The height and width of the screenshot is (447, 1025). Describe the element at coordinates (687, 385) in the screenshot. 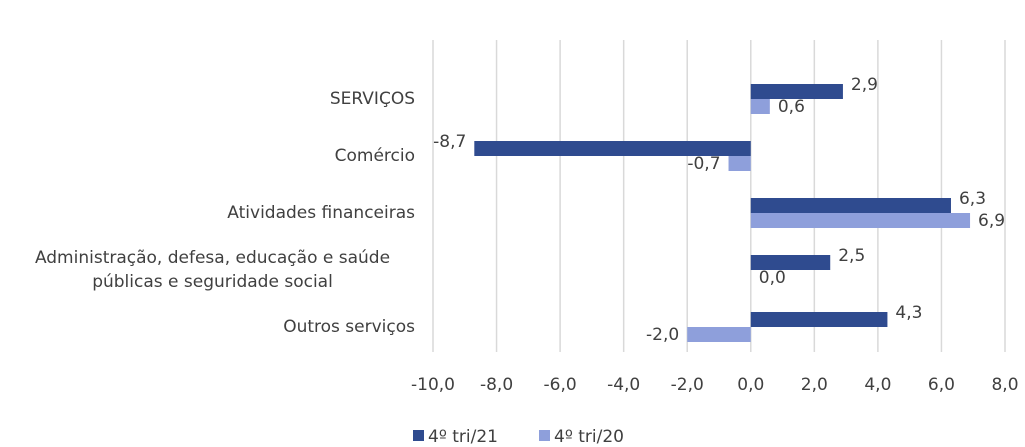

I see `x-tick-label: -2,0` at that location.